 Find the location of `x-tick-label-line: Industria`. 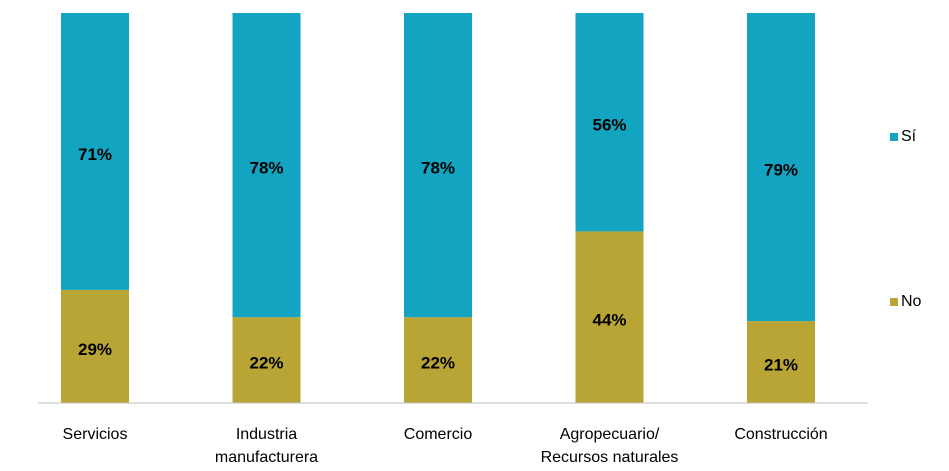

x-tick-label-line: Industria is located at coordinates (266, 434).